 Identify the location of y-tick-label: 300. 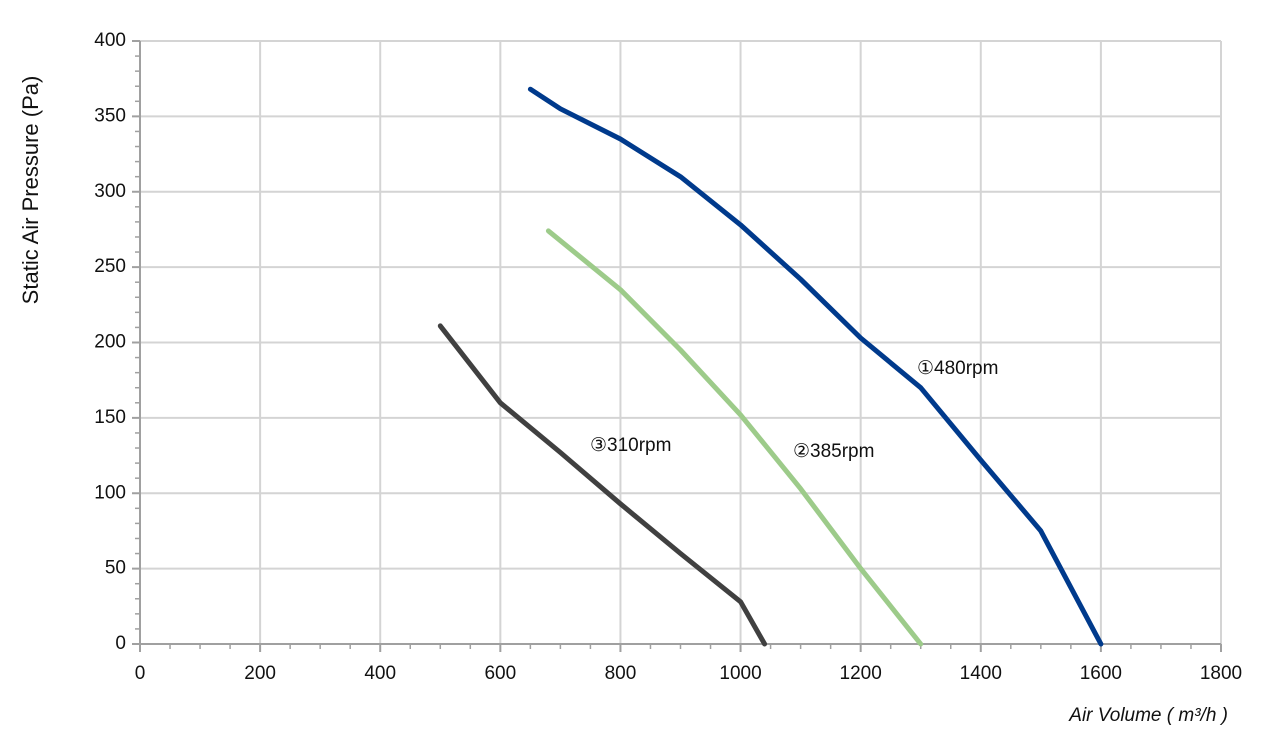
(110, 191).